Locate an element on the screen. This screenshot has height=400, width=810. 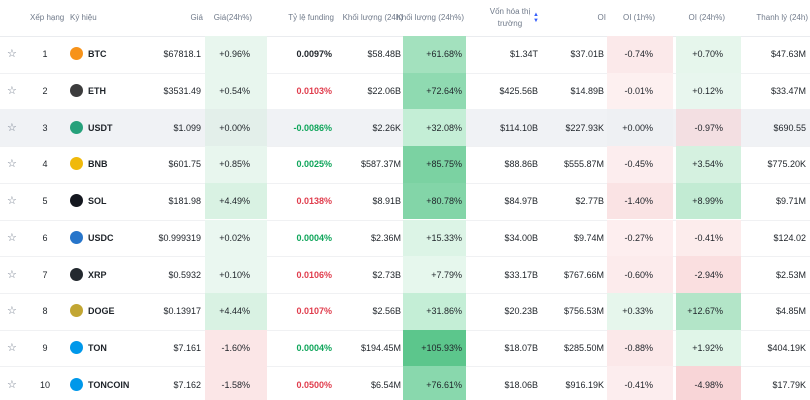
price-cell: $1.099 is located at coordinates (187, 127).